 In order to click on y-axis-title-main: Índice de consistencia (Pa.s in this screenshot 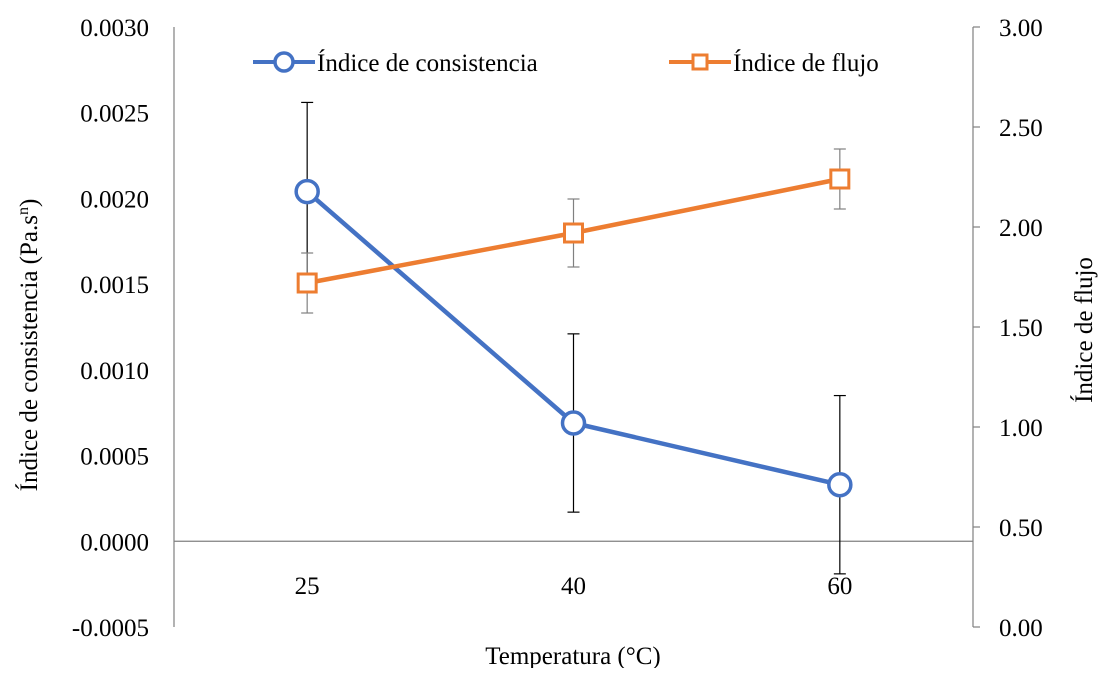, I will do `click(29, 353)`.